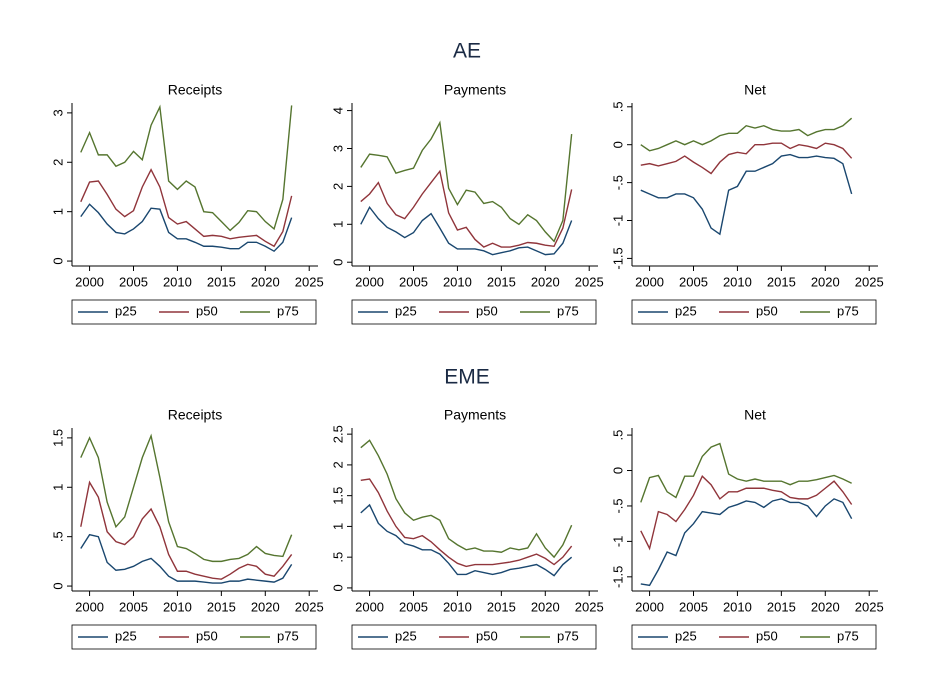 The height and width of the screenshot is (683, 935). I want to click on y-tick-label: 2.5, so click(337, 434).